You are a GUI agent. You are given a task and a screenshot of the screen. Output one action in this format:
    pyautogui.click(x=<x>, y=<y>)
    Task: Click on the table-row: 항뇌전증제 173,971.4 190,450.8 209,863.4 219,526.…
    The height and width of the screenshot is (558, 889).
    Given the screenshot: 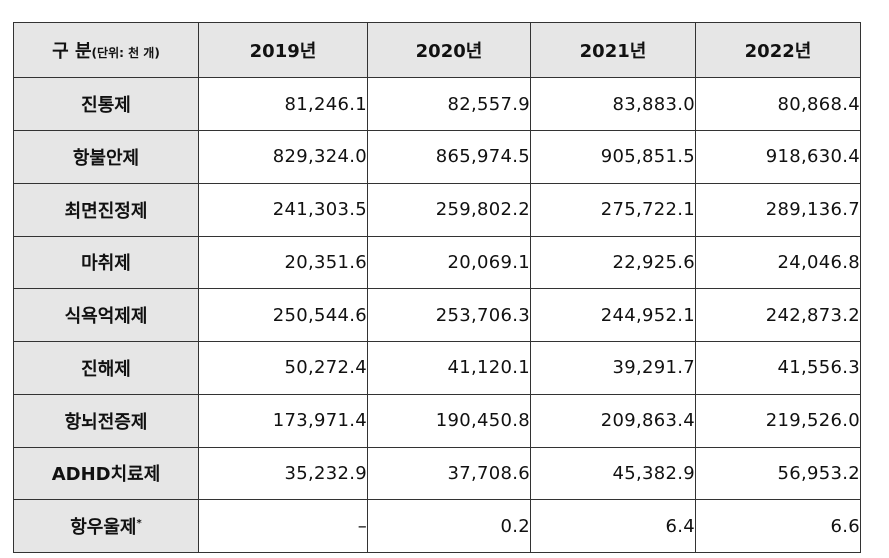 What is the action you would take?
    pyautogui.click(x=437, y=420)
    